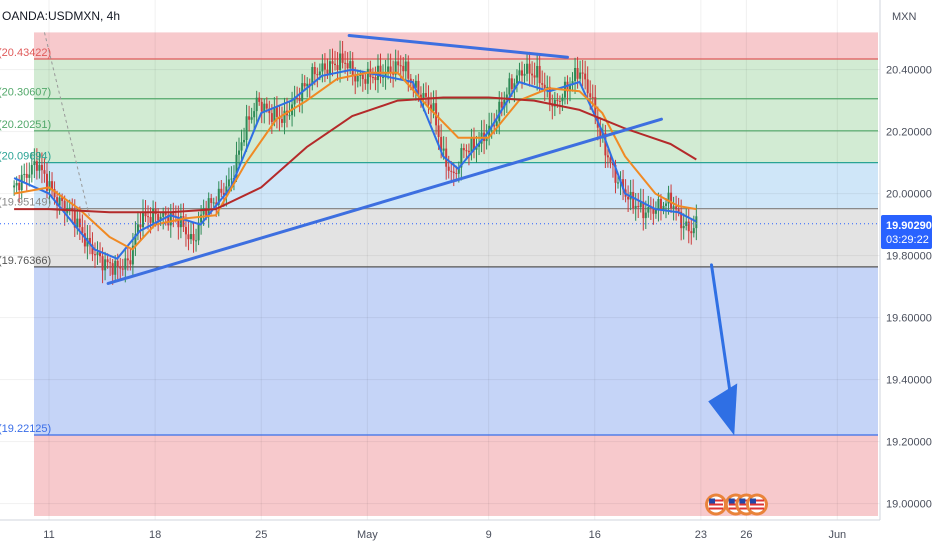 The width and height of the screenshot is (932, 555). I want to click on price-tick-label: 20.20000, so click(909, 133).